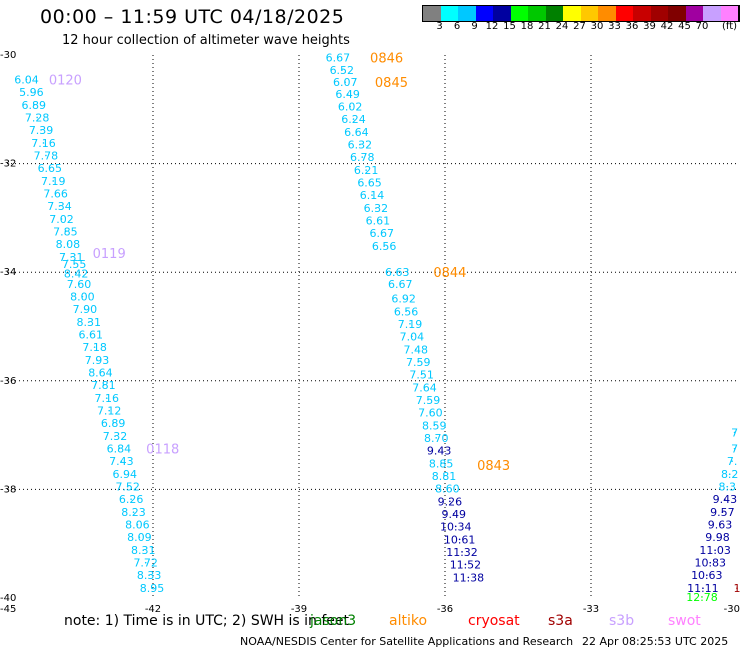 The image size is (740, 650). Describe the element at coordinates (149, 575) in the screenshot. I see `swh-label: 8.33` at that location.